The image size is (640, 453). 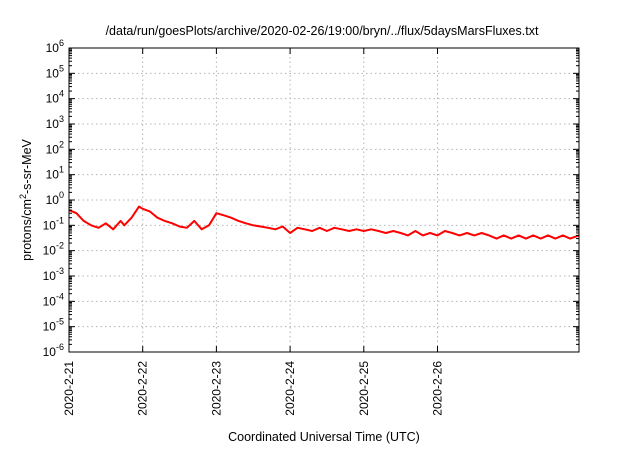 I want to click on x-tick-label: 2020-2-23, so click(x=216, y=388).